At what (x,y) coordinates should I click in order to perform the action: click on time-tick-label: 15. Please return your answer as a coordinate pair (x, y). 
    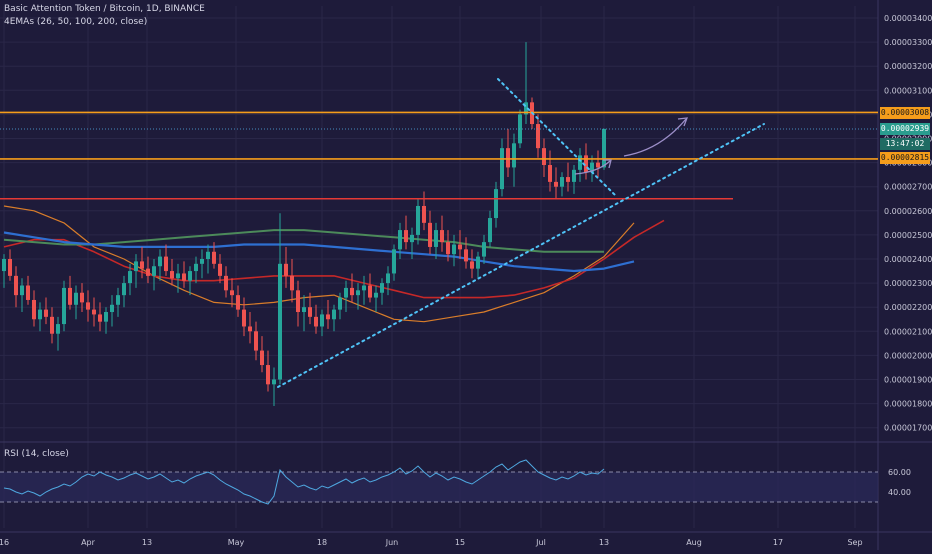
    Looking at the image, I should click on (460, 542).